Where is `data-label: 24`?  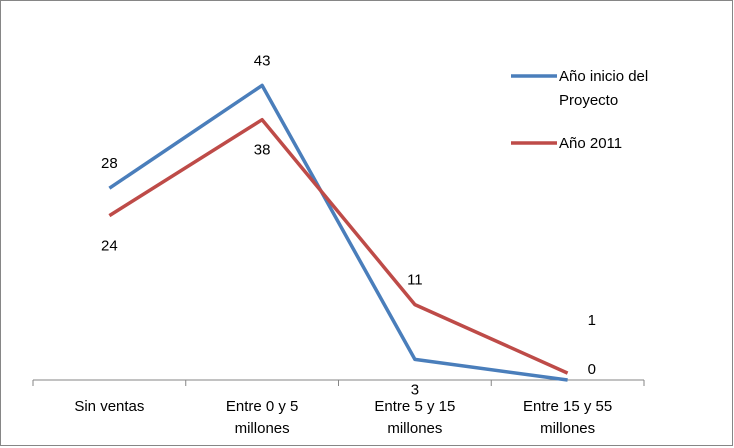
data-label: 24 is located at coordinates (109, 246).